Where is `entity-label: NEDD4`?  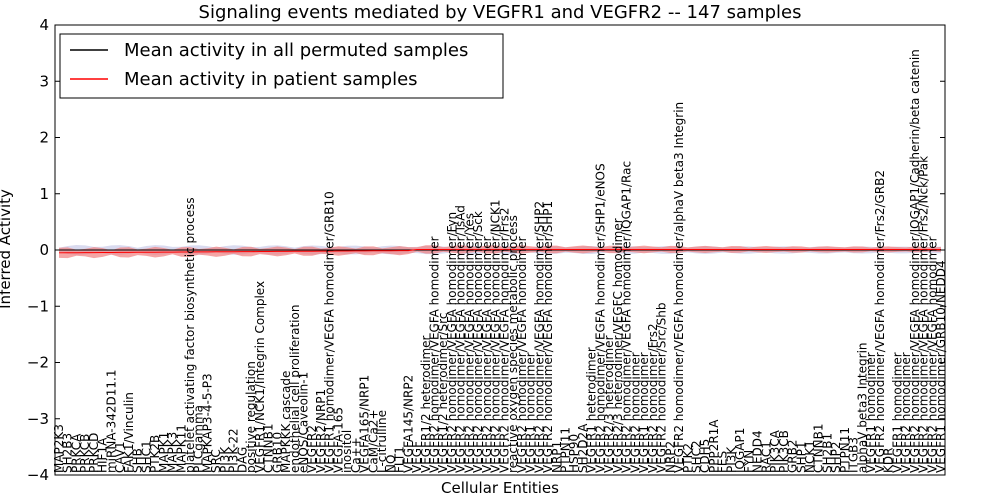
entity-label: NEDD4 is located at coordinates (758, 451).